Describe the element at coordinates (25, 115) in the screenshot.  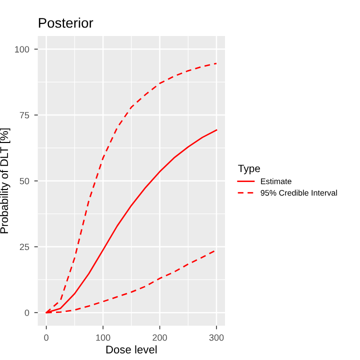
I see `y-tick-label: 75` at that location.